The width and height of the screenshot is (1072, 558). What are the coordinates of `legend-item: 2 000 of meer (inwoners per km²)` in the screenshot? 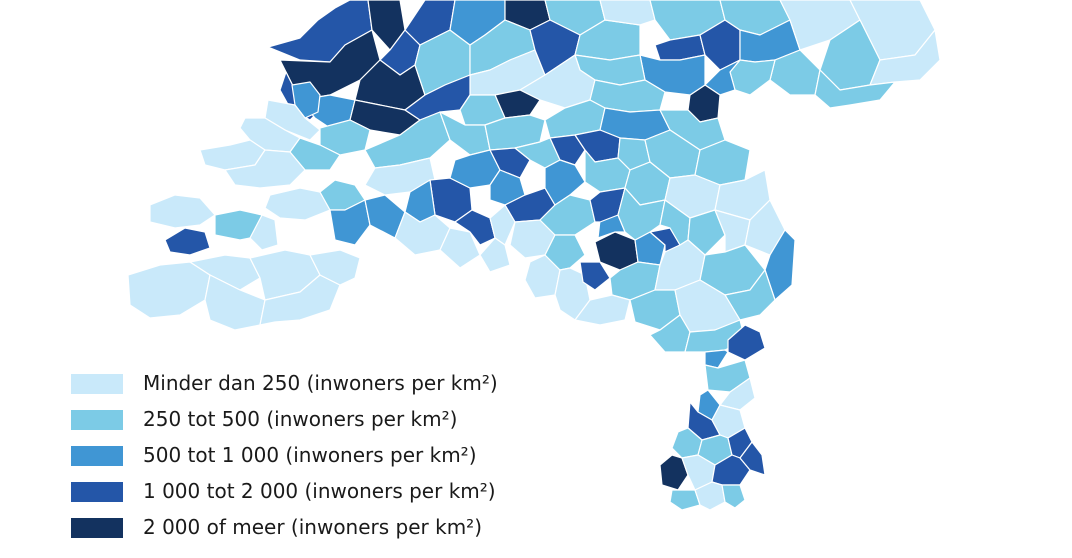 It's located at (351, 528).